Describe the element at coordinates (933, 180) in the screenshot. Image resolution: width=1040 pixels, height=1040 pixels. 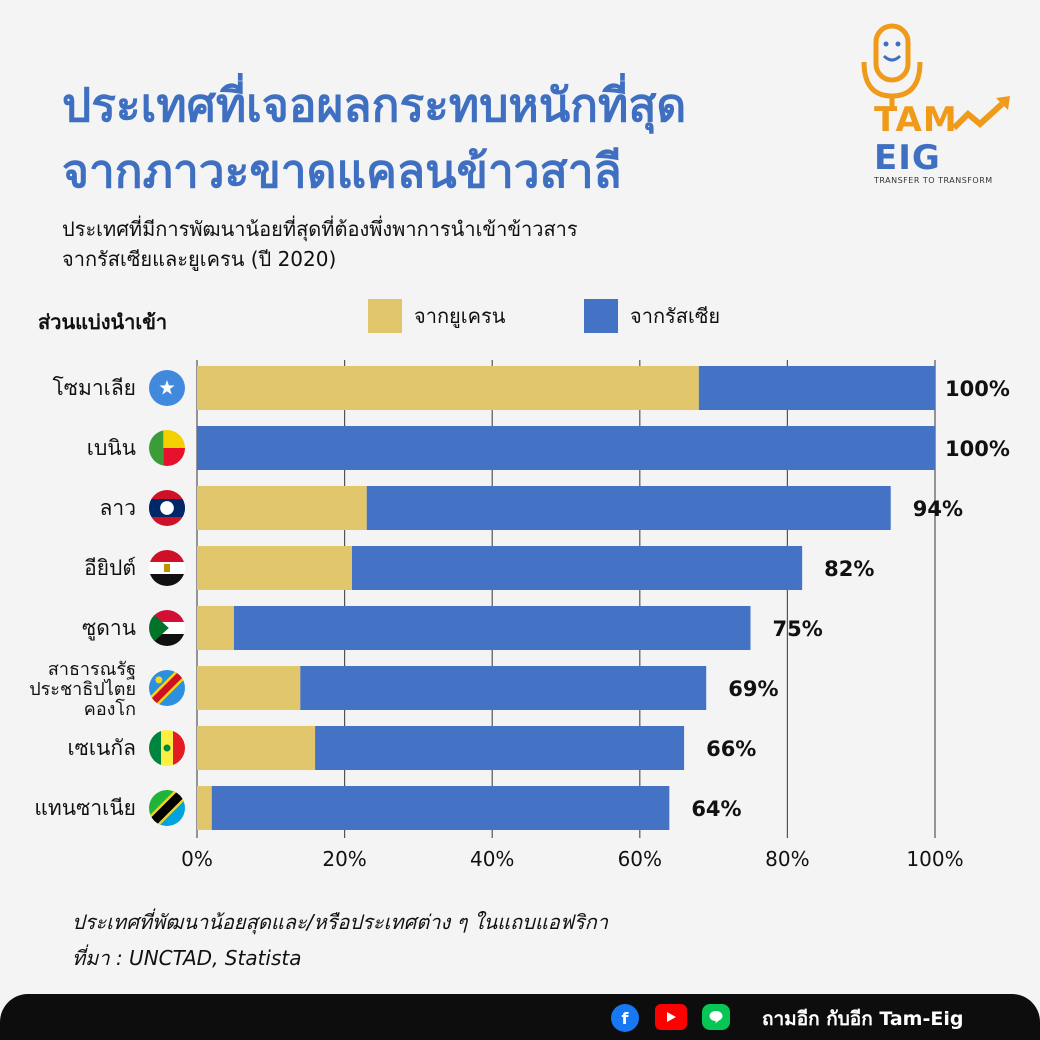
I see `logo-tagline: TRANSFER TO TRANSFORM` at that location.